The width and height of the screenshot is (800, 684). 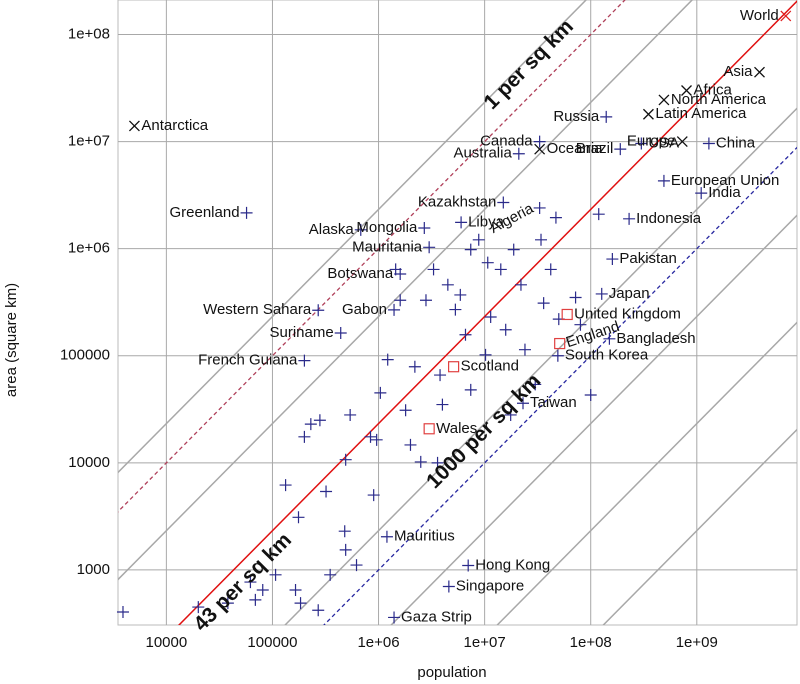 I want to click on y-tick-label: 10000, so click(x=89, y=462).